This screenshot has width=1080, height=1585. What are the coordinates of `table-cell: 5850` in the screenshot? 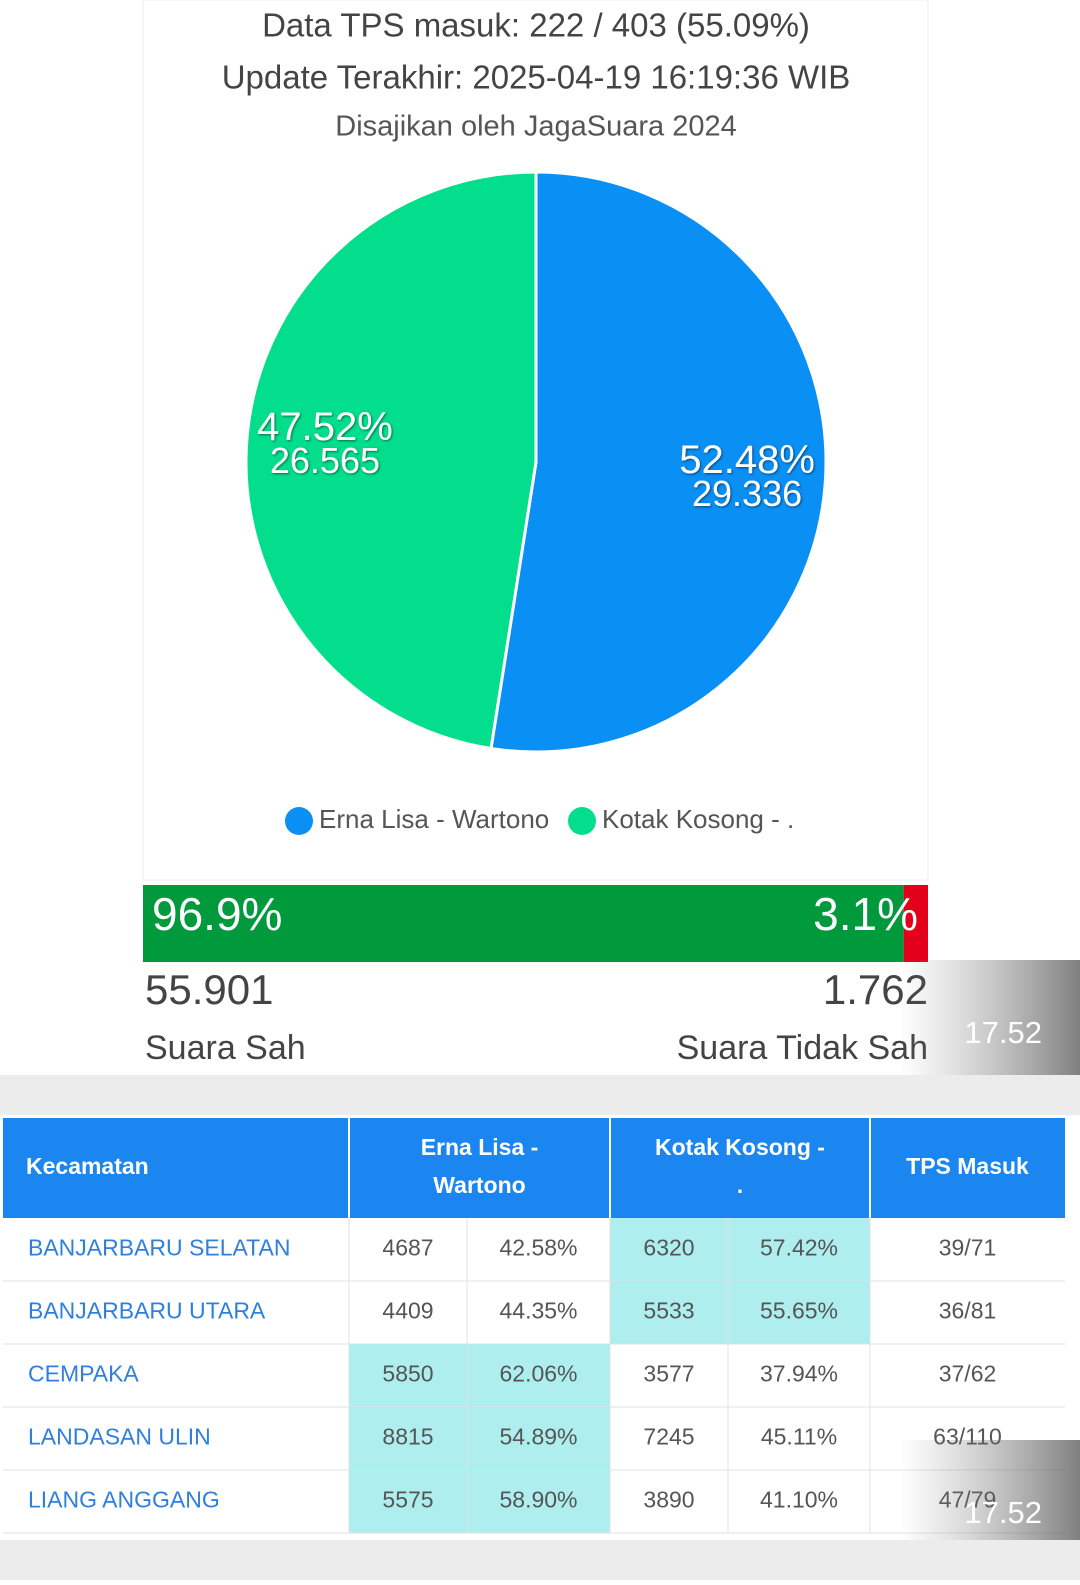 It's located at (407, 1374).